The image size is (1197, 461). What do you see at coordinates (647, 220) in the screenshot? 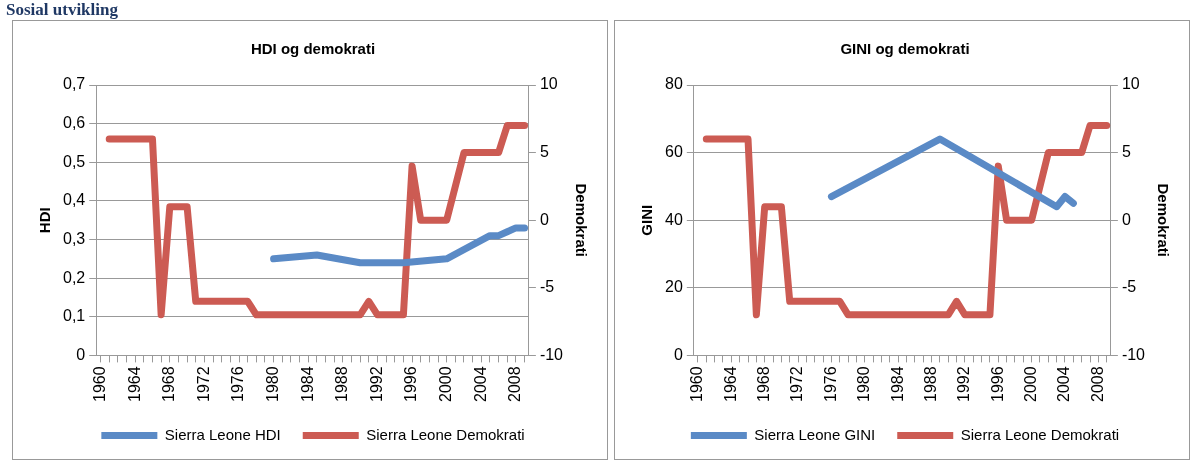
I see `y-axis-title: GINI` at bounding box center [647, 220].